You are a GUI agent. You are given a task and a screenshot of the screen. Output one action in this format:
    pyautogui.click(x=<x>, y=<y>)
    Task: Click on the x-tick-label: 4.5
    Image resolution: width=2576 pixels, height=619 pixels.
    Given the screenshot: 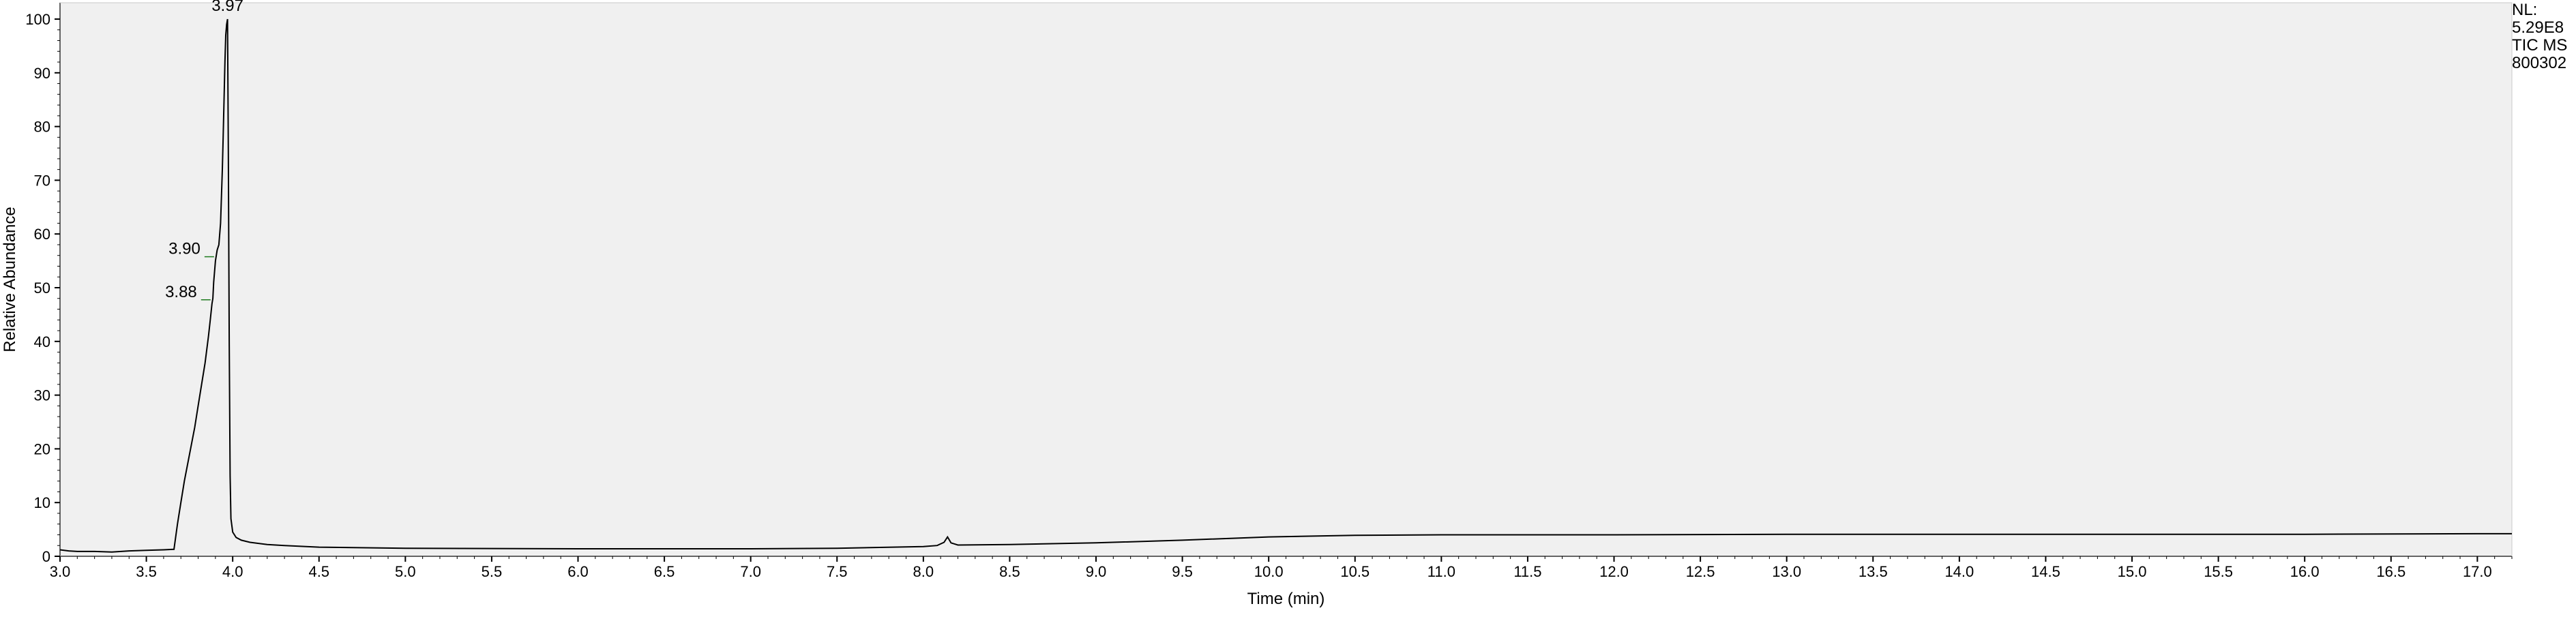 What is the action you would take?
    pyautogui.click(x=318, y=572)
    